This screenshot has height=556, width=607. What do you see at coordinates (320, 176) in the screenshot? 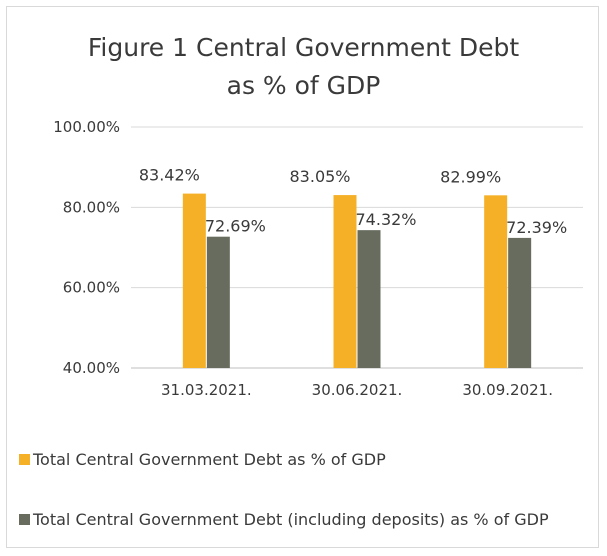
I see `data-label: 83.05%` at bounding box center [320, 176].